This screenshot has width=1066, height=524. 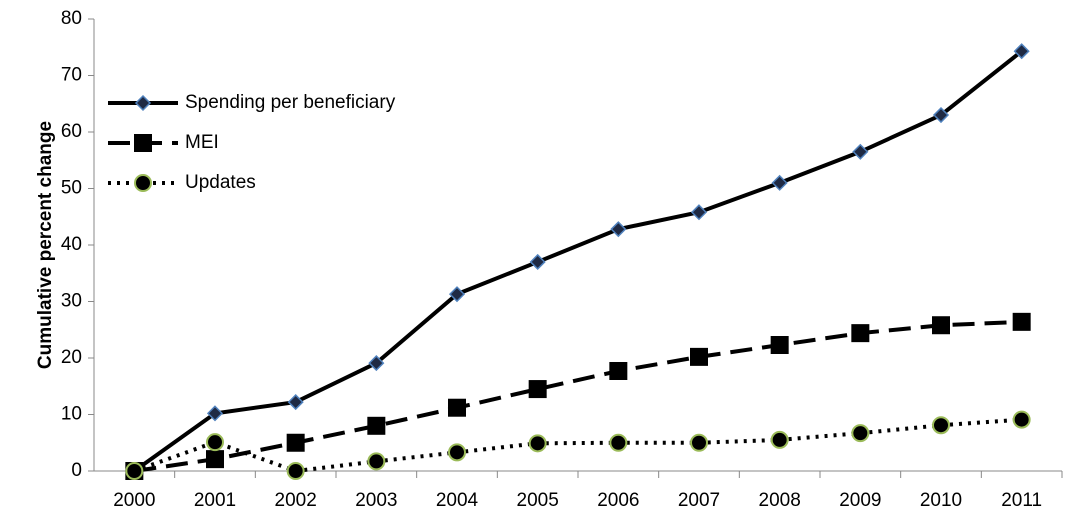 I want to click on y-axis-label: Cumulative percent change, so click(x=45, y=245).